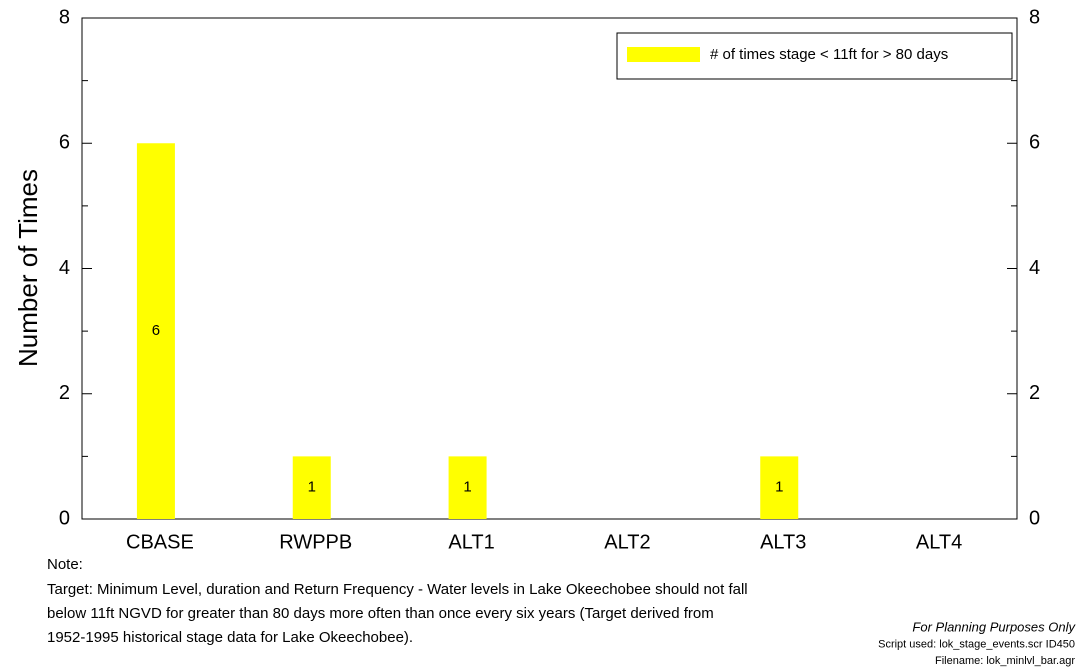 This screenshot has height=669, width=1080. I want to click on y-tick-label: 0, so click(64, 518).